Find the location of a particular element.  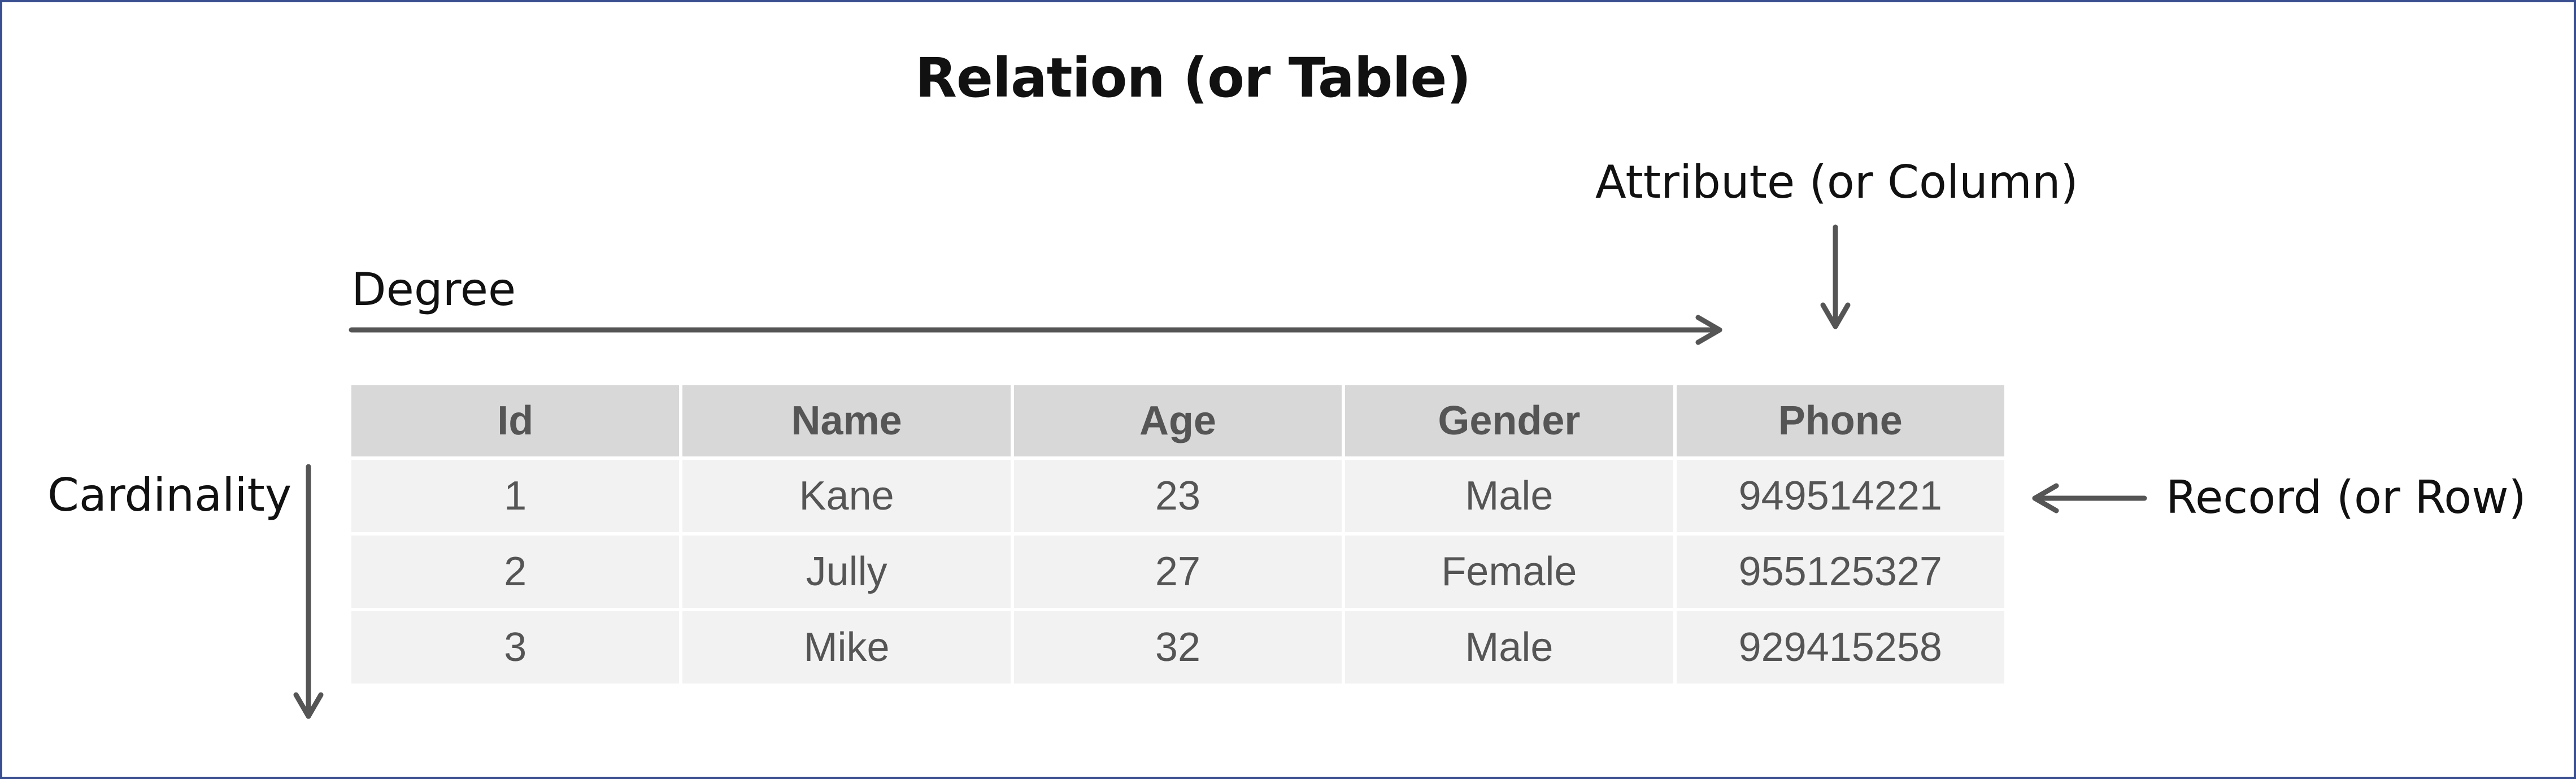

cell-id: 3 is located at coordinates (515, 647).